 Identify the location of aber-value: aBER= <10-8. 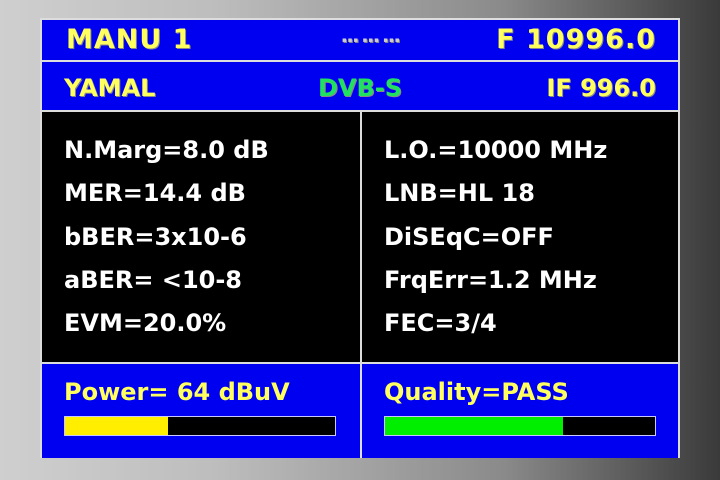
(153, 280).